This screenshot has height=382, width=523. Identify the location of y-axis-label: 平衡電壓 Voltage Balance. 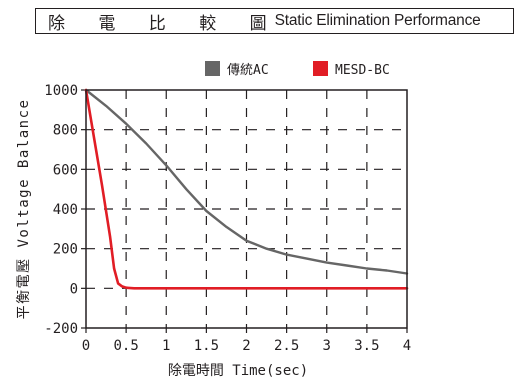
(24, 209).